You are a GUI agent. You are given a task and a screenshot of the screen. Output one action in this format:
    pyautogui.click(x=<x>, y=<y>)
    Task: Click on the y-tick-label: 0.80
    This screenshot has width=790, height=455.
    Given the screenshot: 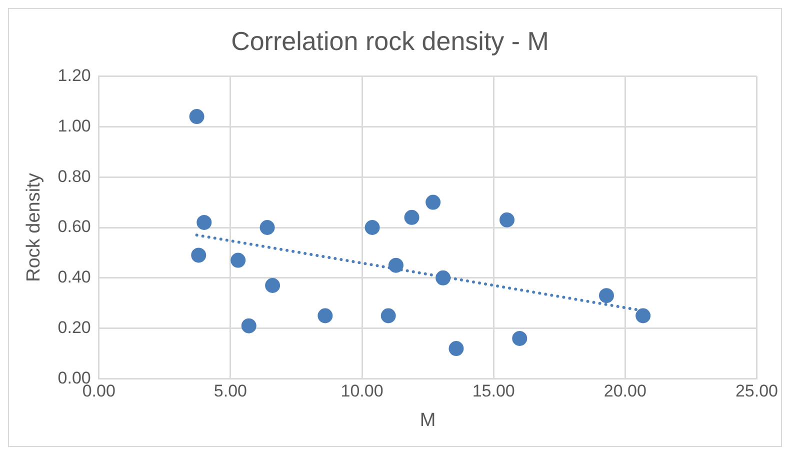 What is the action you would take?
    pyautogui.click(x=74, y=176)
    